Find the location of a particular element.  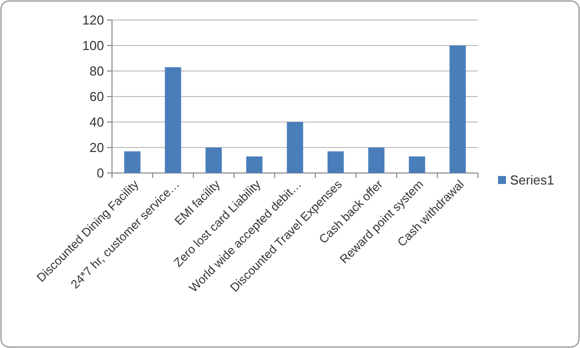

y-tick-label: 80 is located at coordinates (97, 71).